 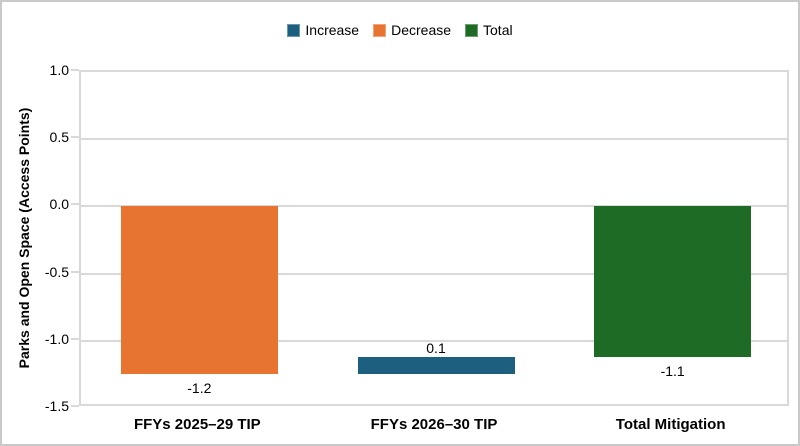 What do you see at coordinates (436, 347) in the screenshot?
I see `bar-value-label: 0.1` at bounding box center [436, 347].